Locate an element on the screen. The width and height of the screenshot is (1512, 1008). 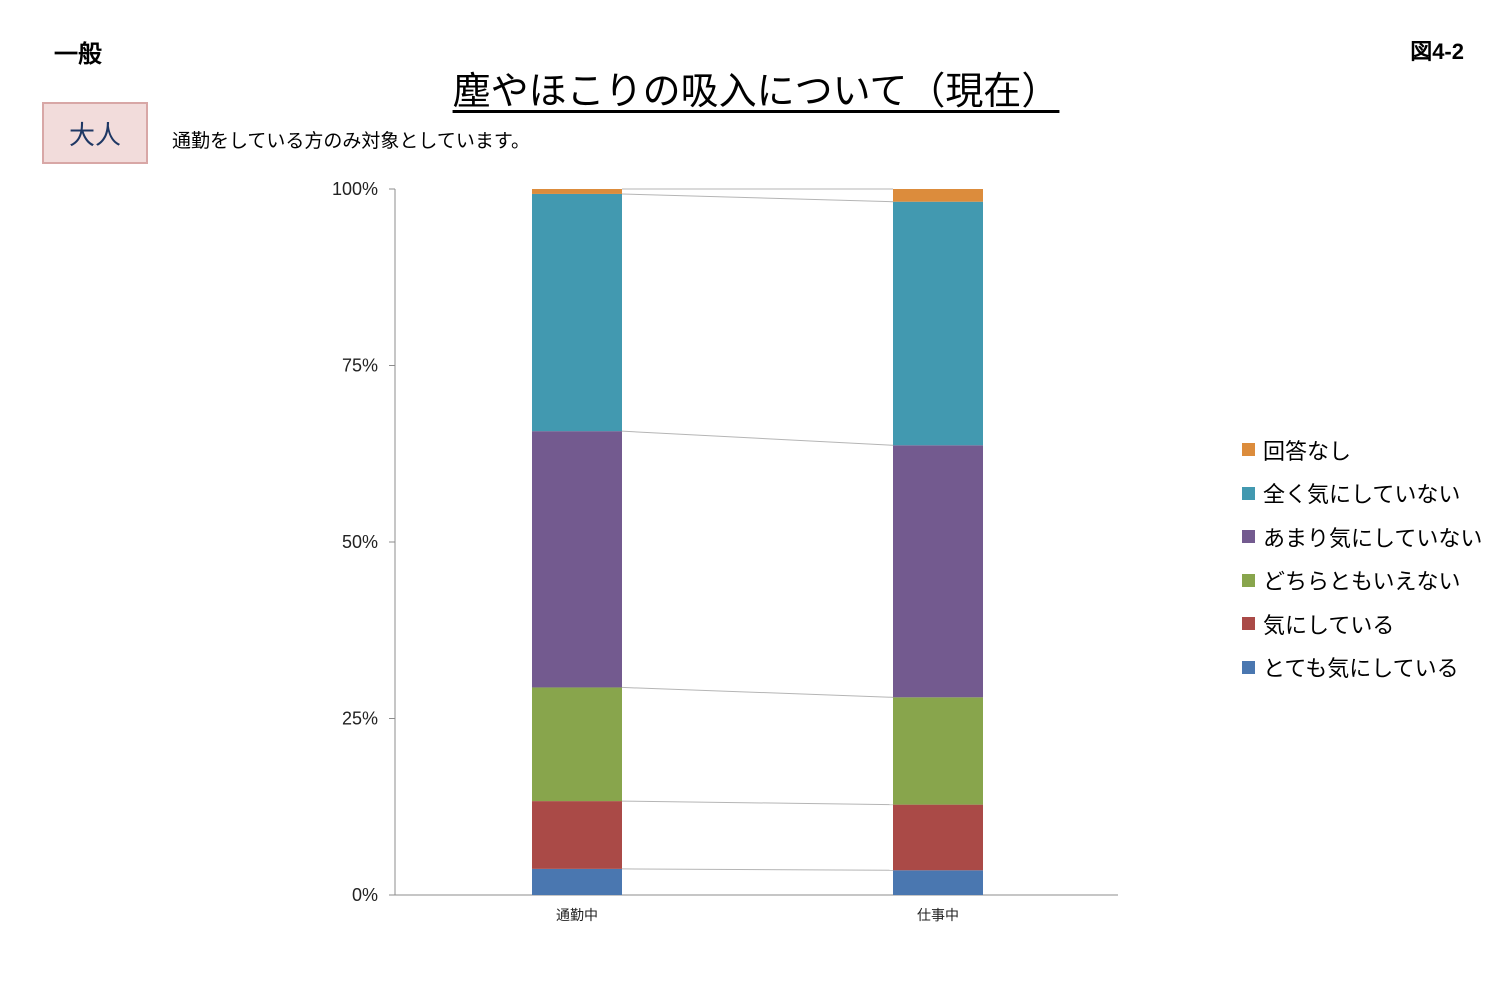
audience-badge-label: 大人 is located at coordinates (94, 135).